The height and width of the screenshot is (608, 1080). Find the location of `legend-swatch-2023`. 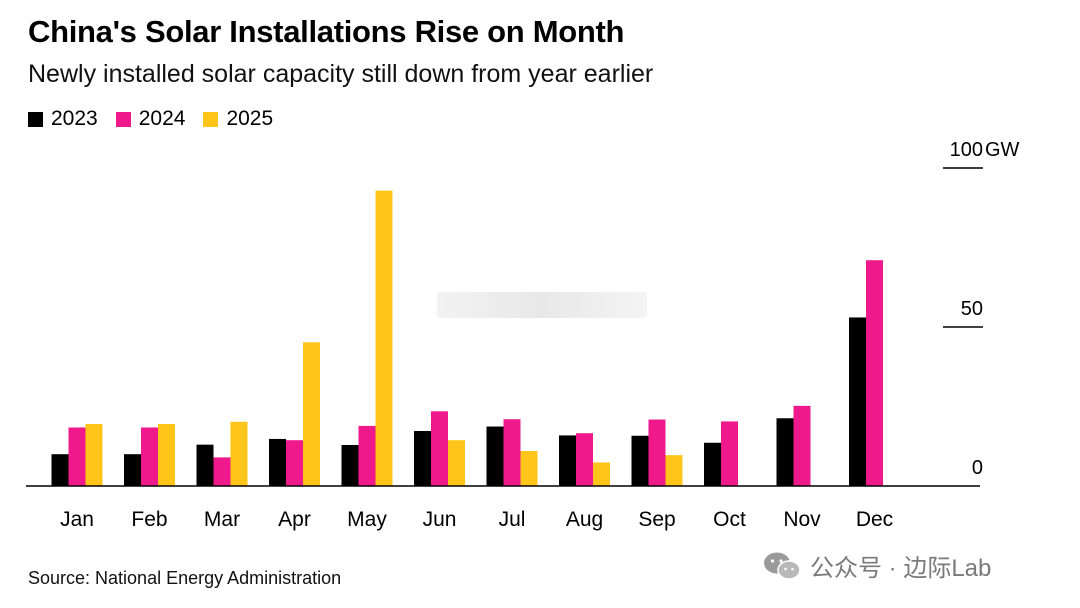

legend-swatch-2023 is located at coordinates (35, 119).